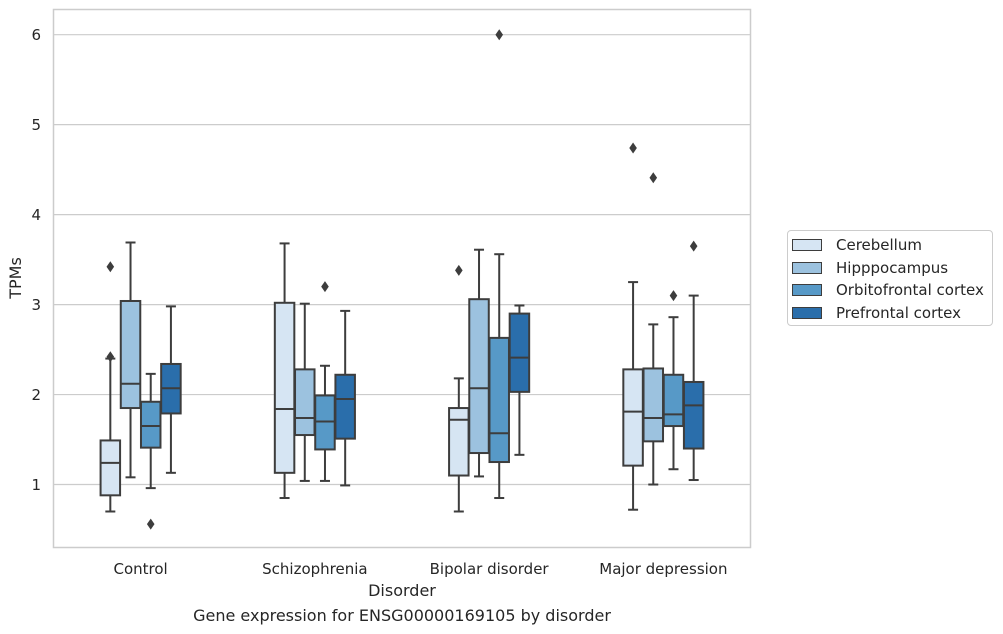  Describe the element at coordinates (15, 278) in the screenshot. I see `y-axis-label: TPMs` at that location.